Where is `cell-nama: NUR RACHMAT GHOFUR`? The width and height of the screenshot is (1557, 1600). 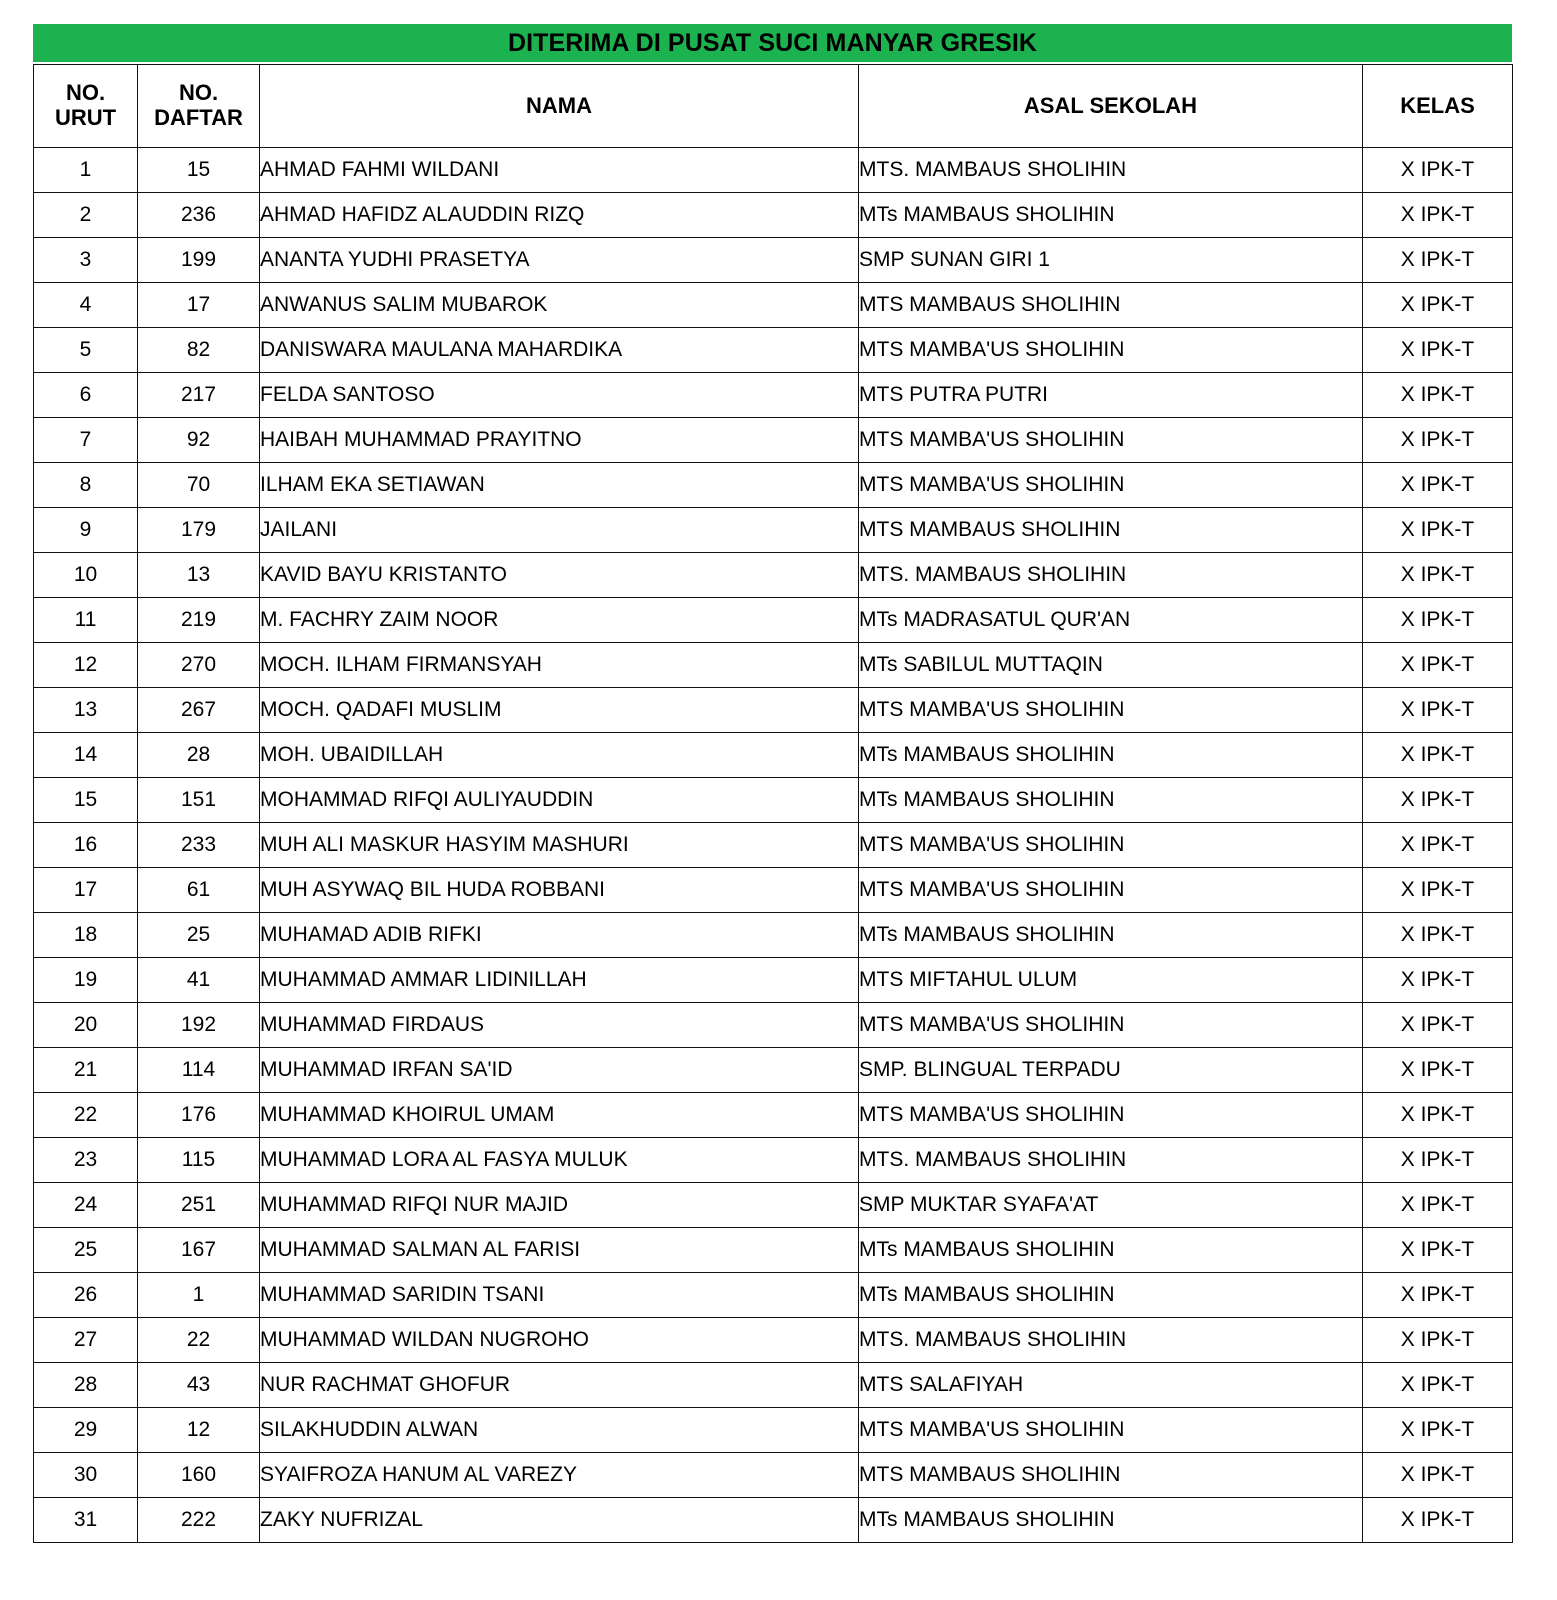 cell-nama: NUR RACHMAT GHOFUR is located at coordinates (559, 1385).